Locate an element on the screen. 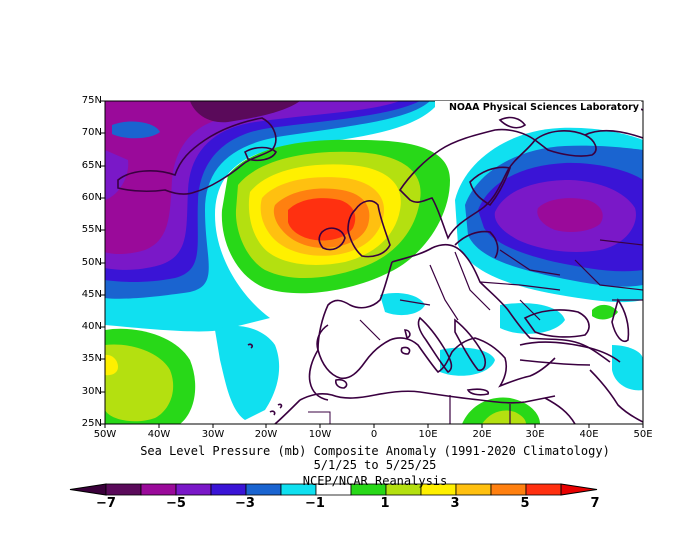 The width and height of the screenshot is (700, 542). finland-coast is located at coordinates (490, 186).